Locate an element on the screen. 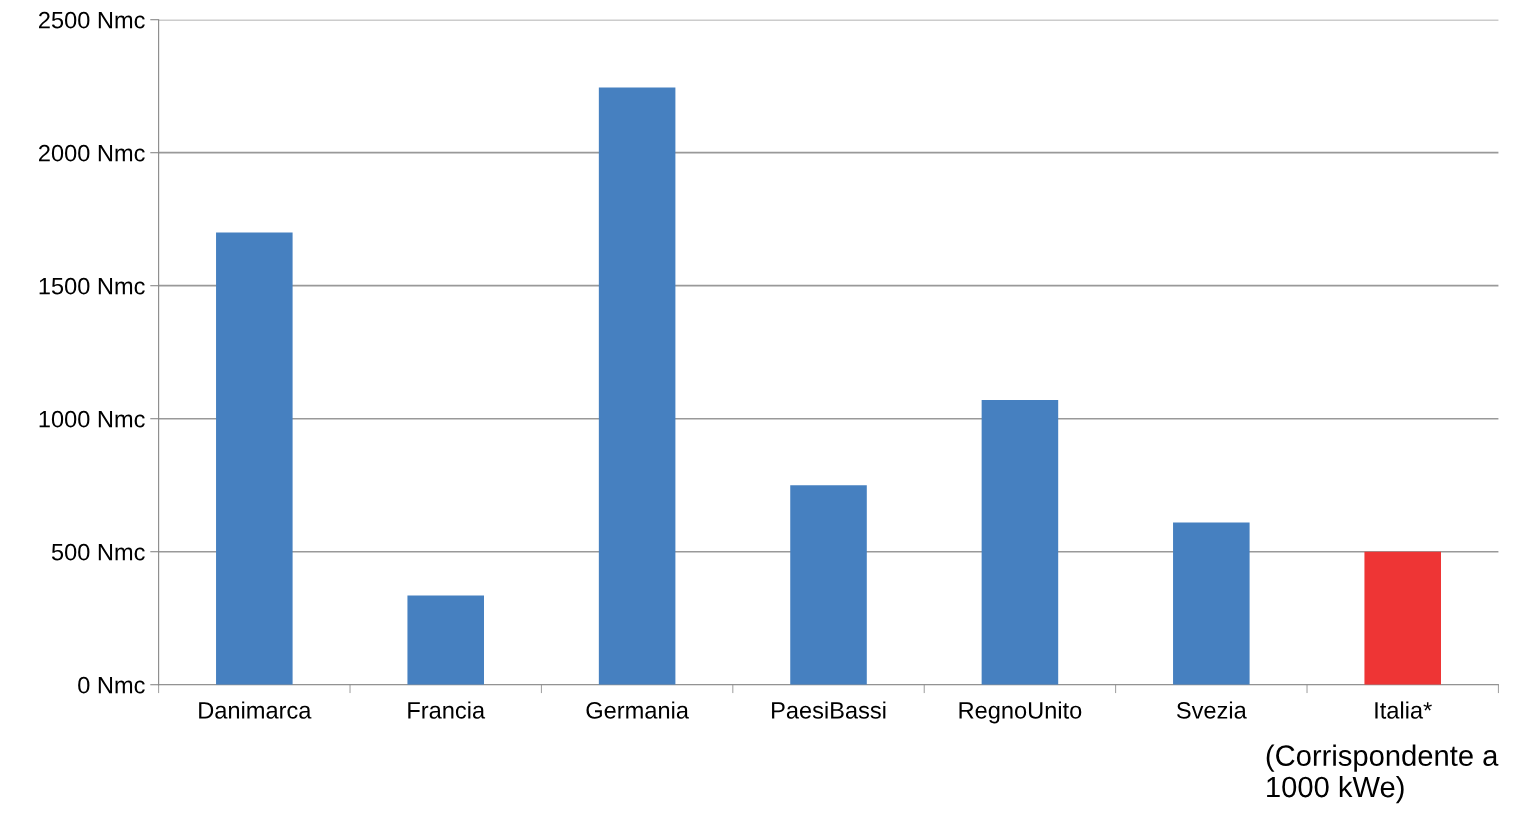 The width and height of the screenshot is (1540, 821). x-tick-label: PaesiBassi is located at coordinates (829, 710).